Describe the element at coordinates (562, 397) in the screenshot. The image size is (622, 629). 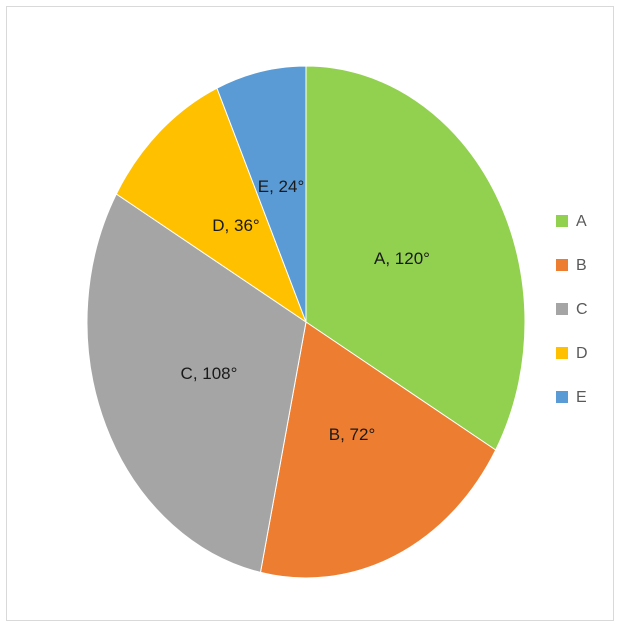
I see `legend-swatch-e` at that location.